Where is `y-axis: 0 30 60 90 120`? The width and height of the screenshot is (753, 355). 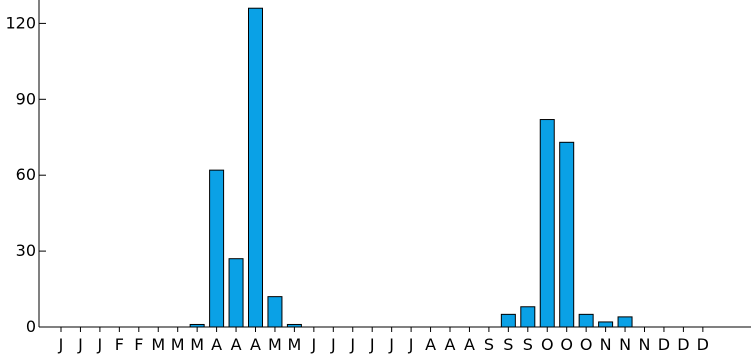 y-axis: 0 30 60 90 120 is located at coordinates (25, 168).